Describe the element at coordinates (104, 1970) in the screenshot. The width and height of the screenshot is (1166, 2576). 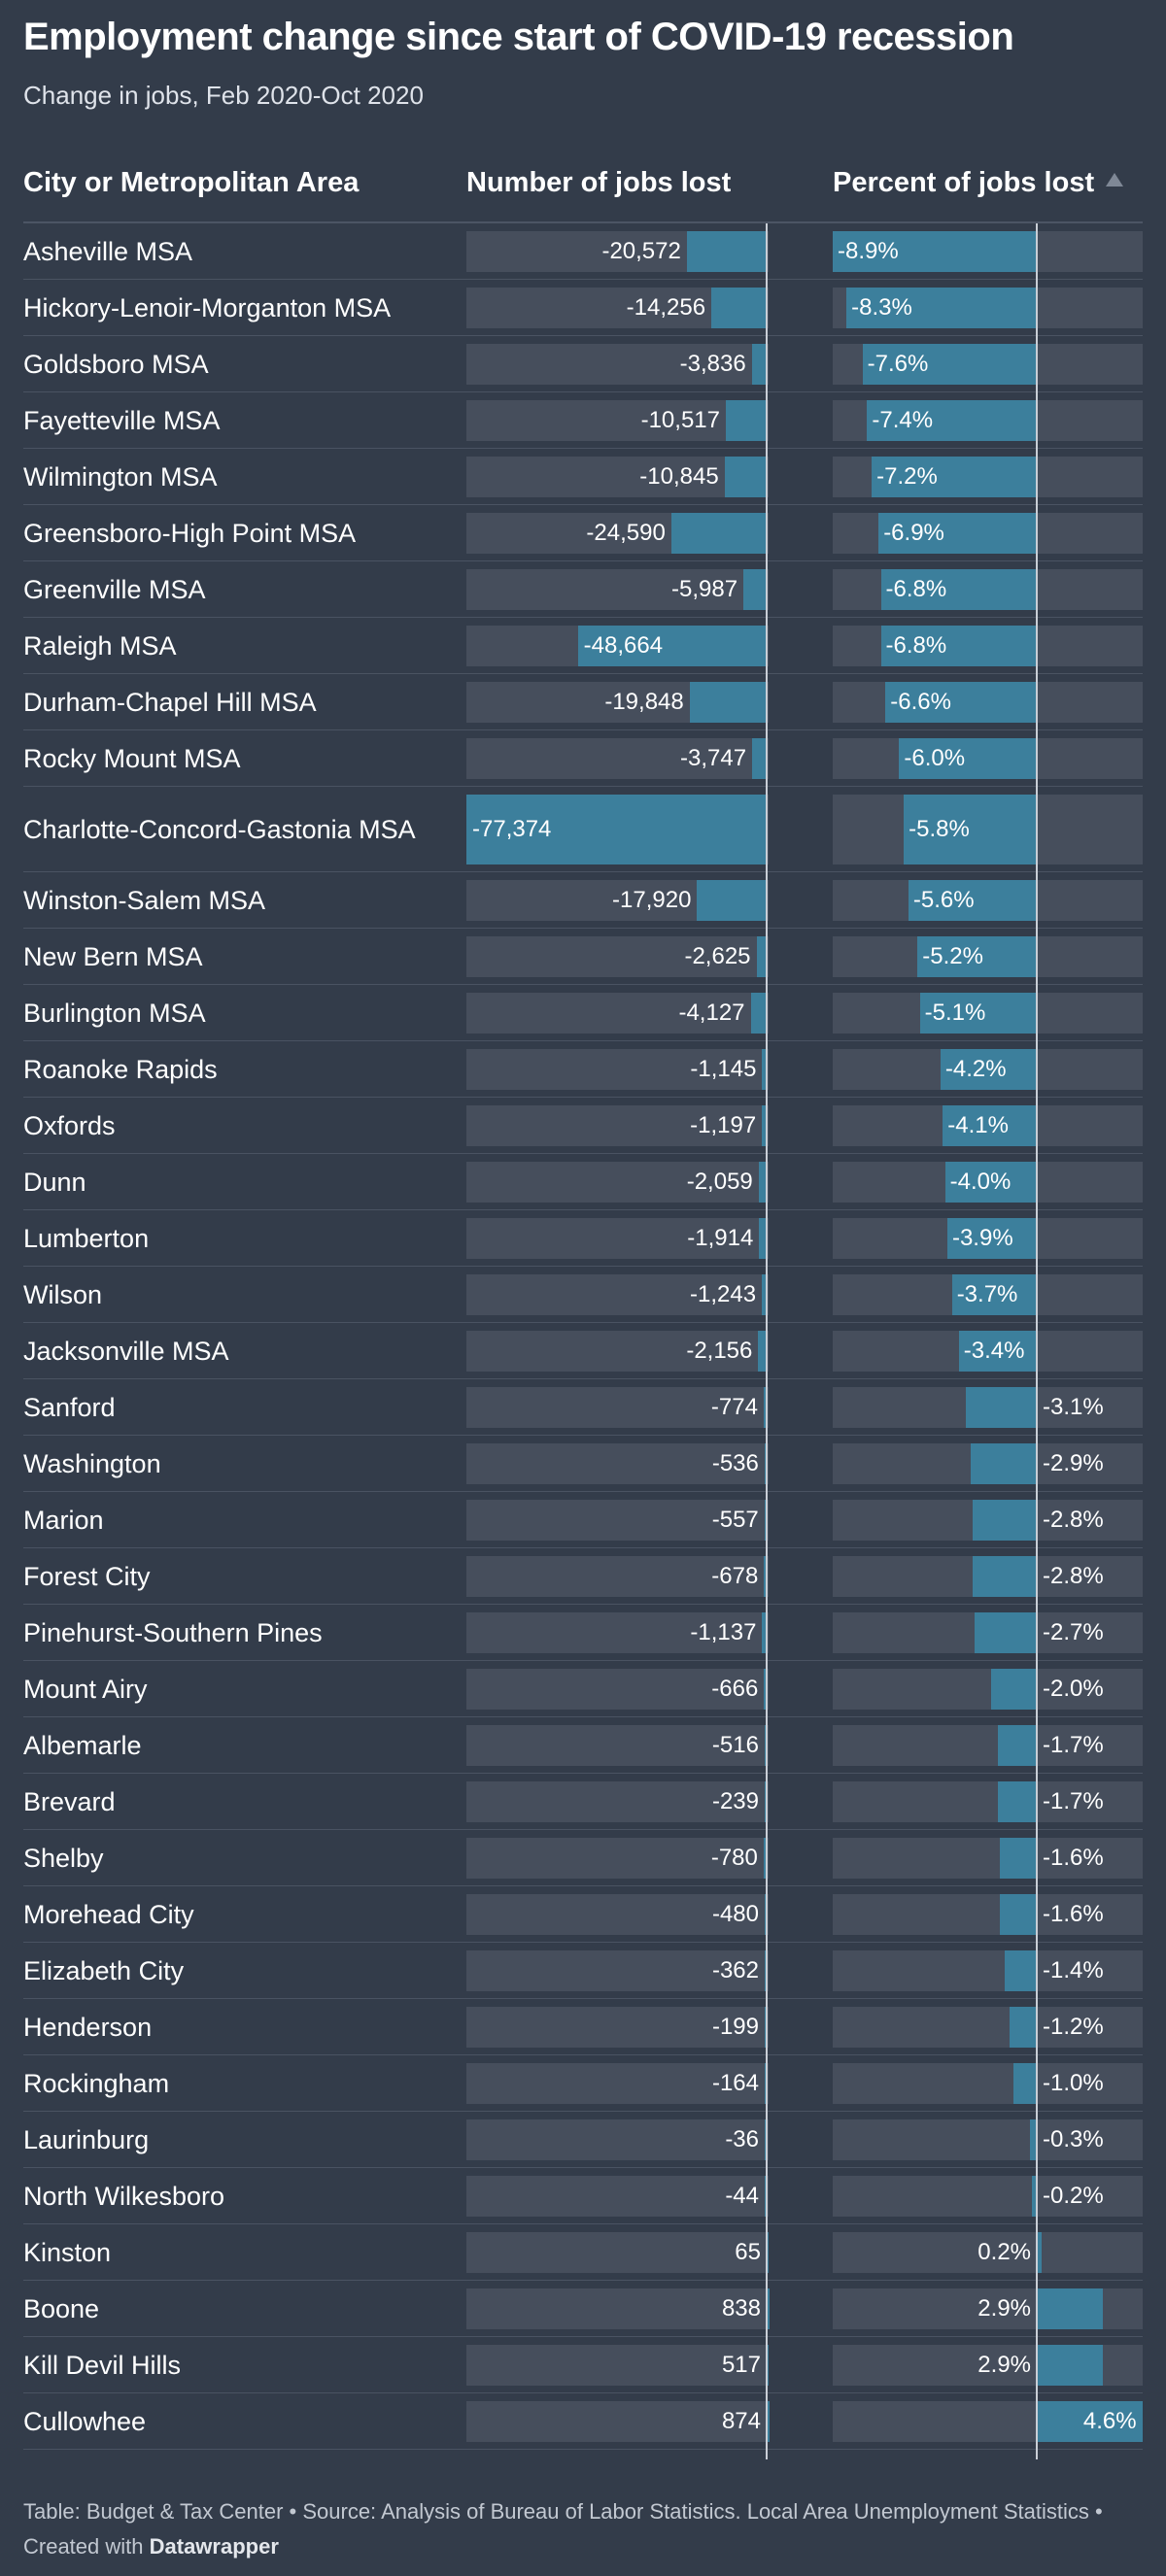
I see `area-name: Elizabeth City` at that location.